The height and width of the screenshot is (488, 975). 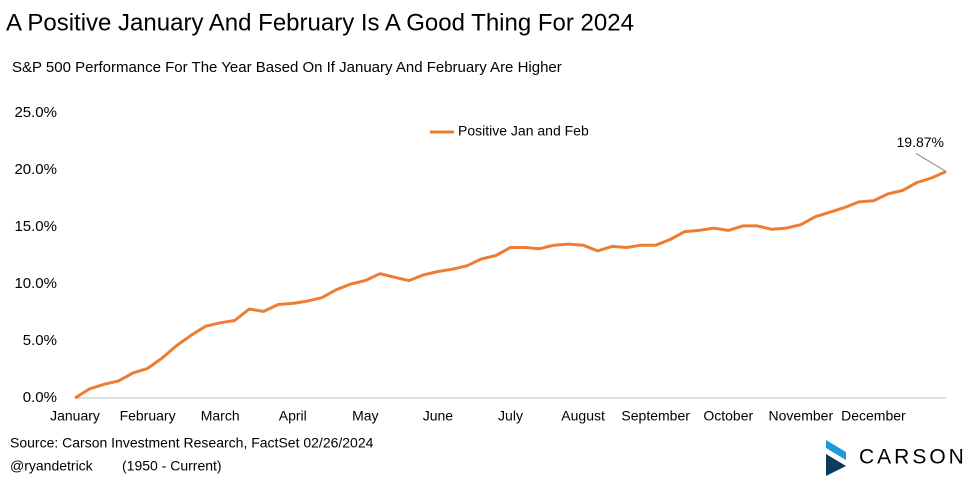 I want to click on x-tick-label: October, so click(x=728, y=416).